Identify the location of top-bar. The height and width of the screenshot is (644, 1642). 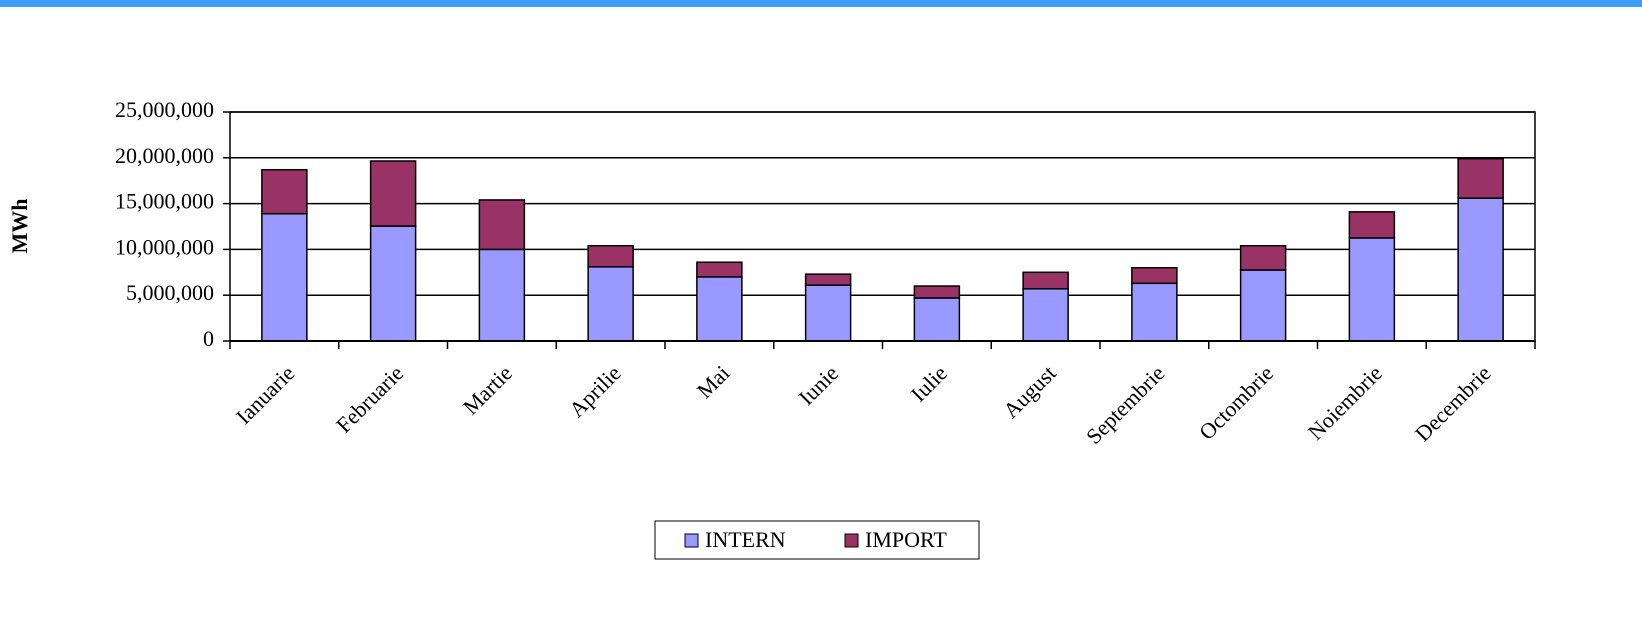
(821, 3).